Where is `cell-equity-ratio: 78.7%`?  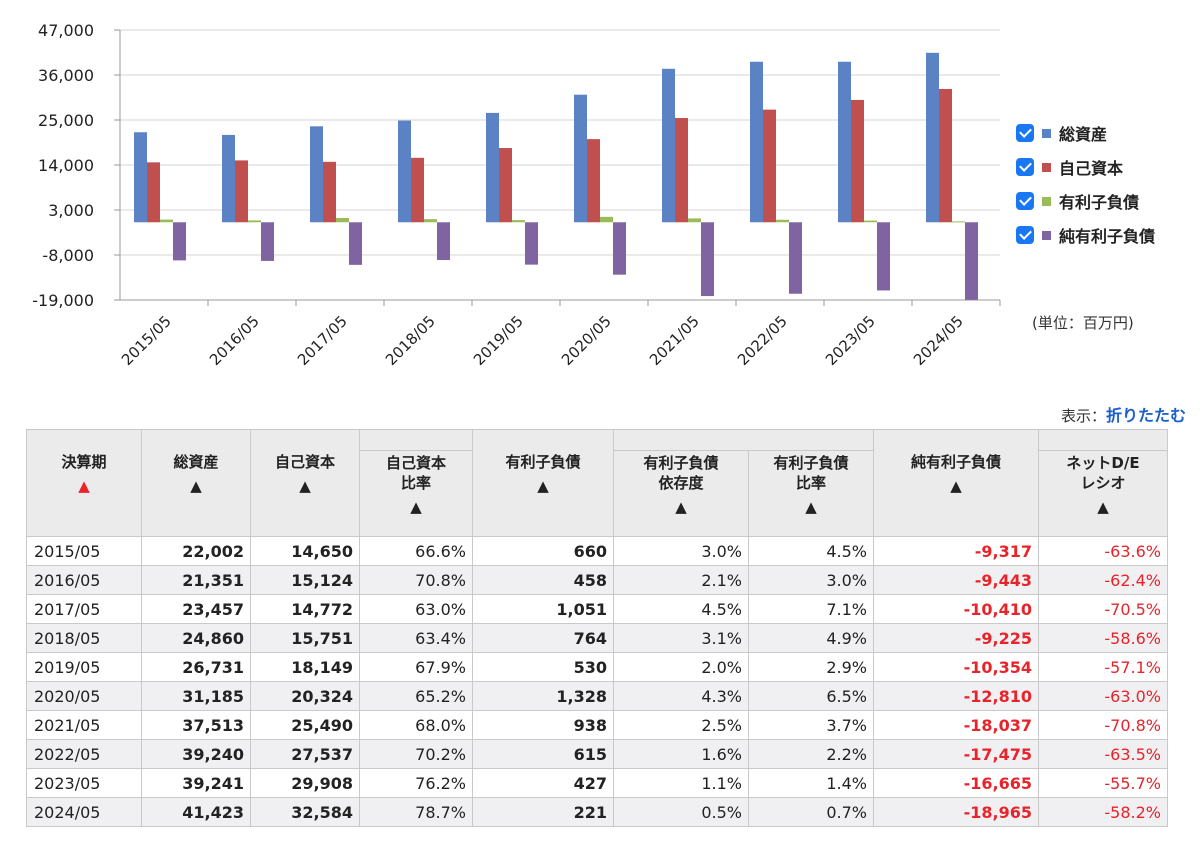 cell-equity-ratio: 78.7% is located at coordinates (416, 812).